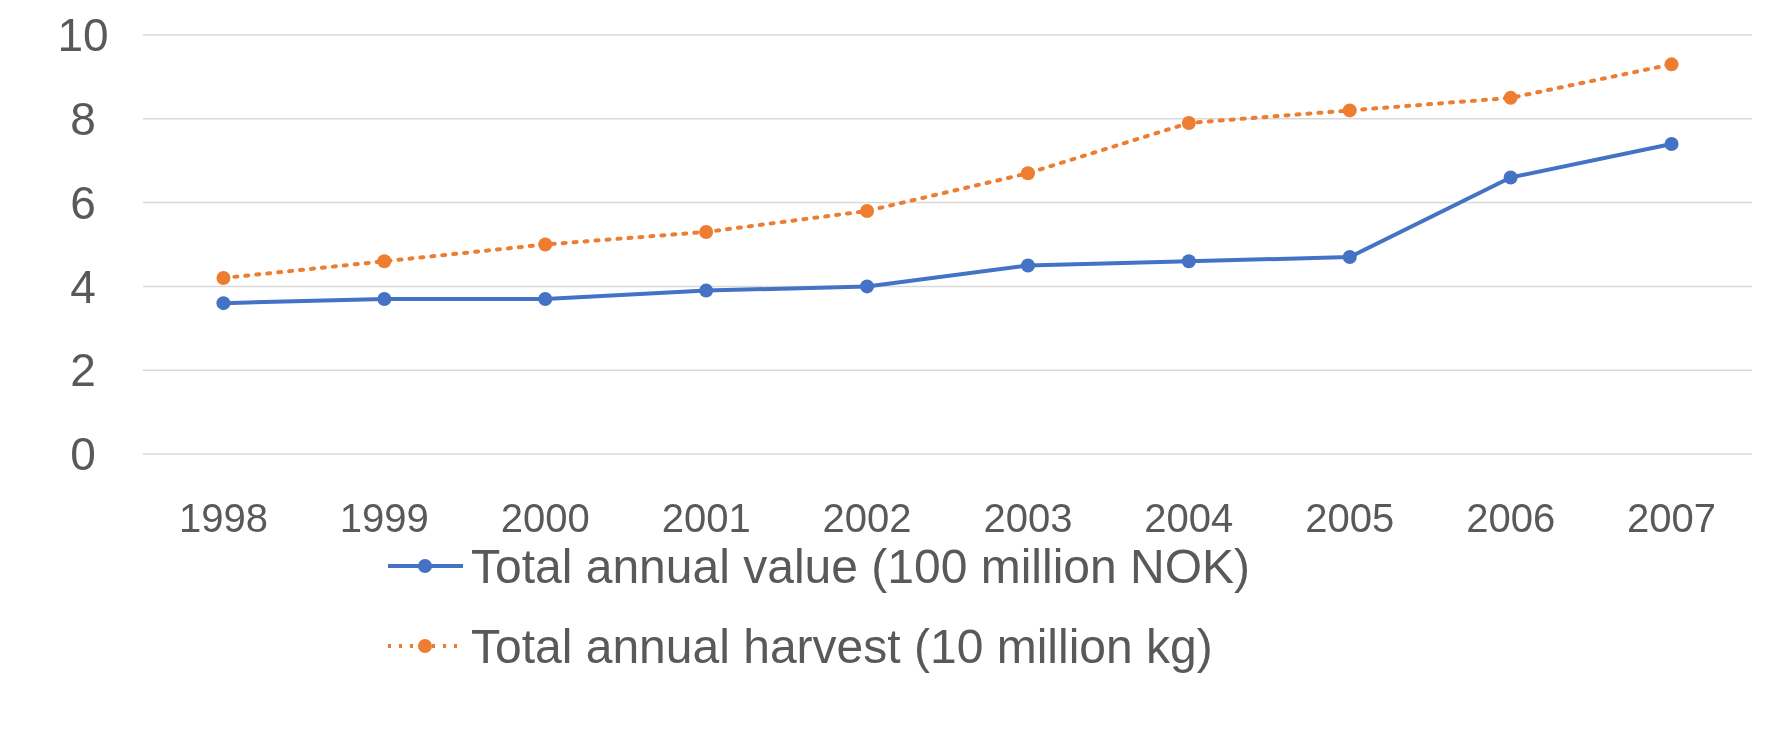 This screenshot has height=749, width=1768. What do you see at coordinates (83, 454) in the screenshot?
I see `y-tick-label: 0` at bounding box center [83, 454].